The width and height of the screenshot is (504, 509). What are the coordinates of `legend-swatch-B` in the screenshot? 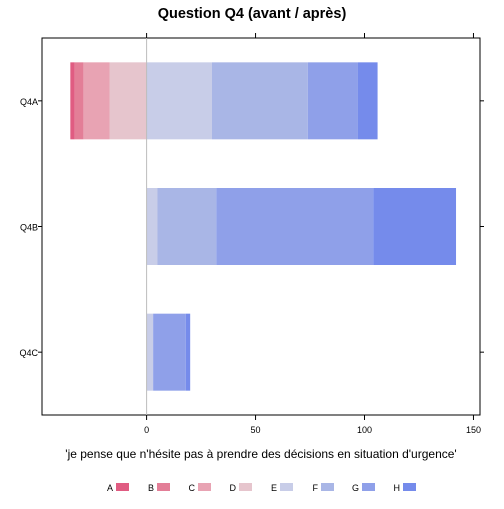 It's located at (163, 487).